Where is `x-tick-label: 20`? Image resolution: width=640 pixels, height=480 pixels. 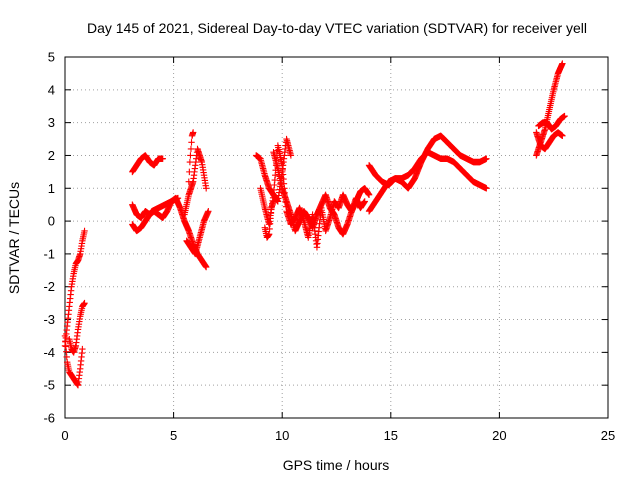 x-tick-label: 20 is located at coordinates (499, 435).